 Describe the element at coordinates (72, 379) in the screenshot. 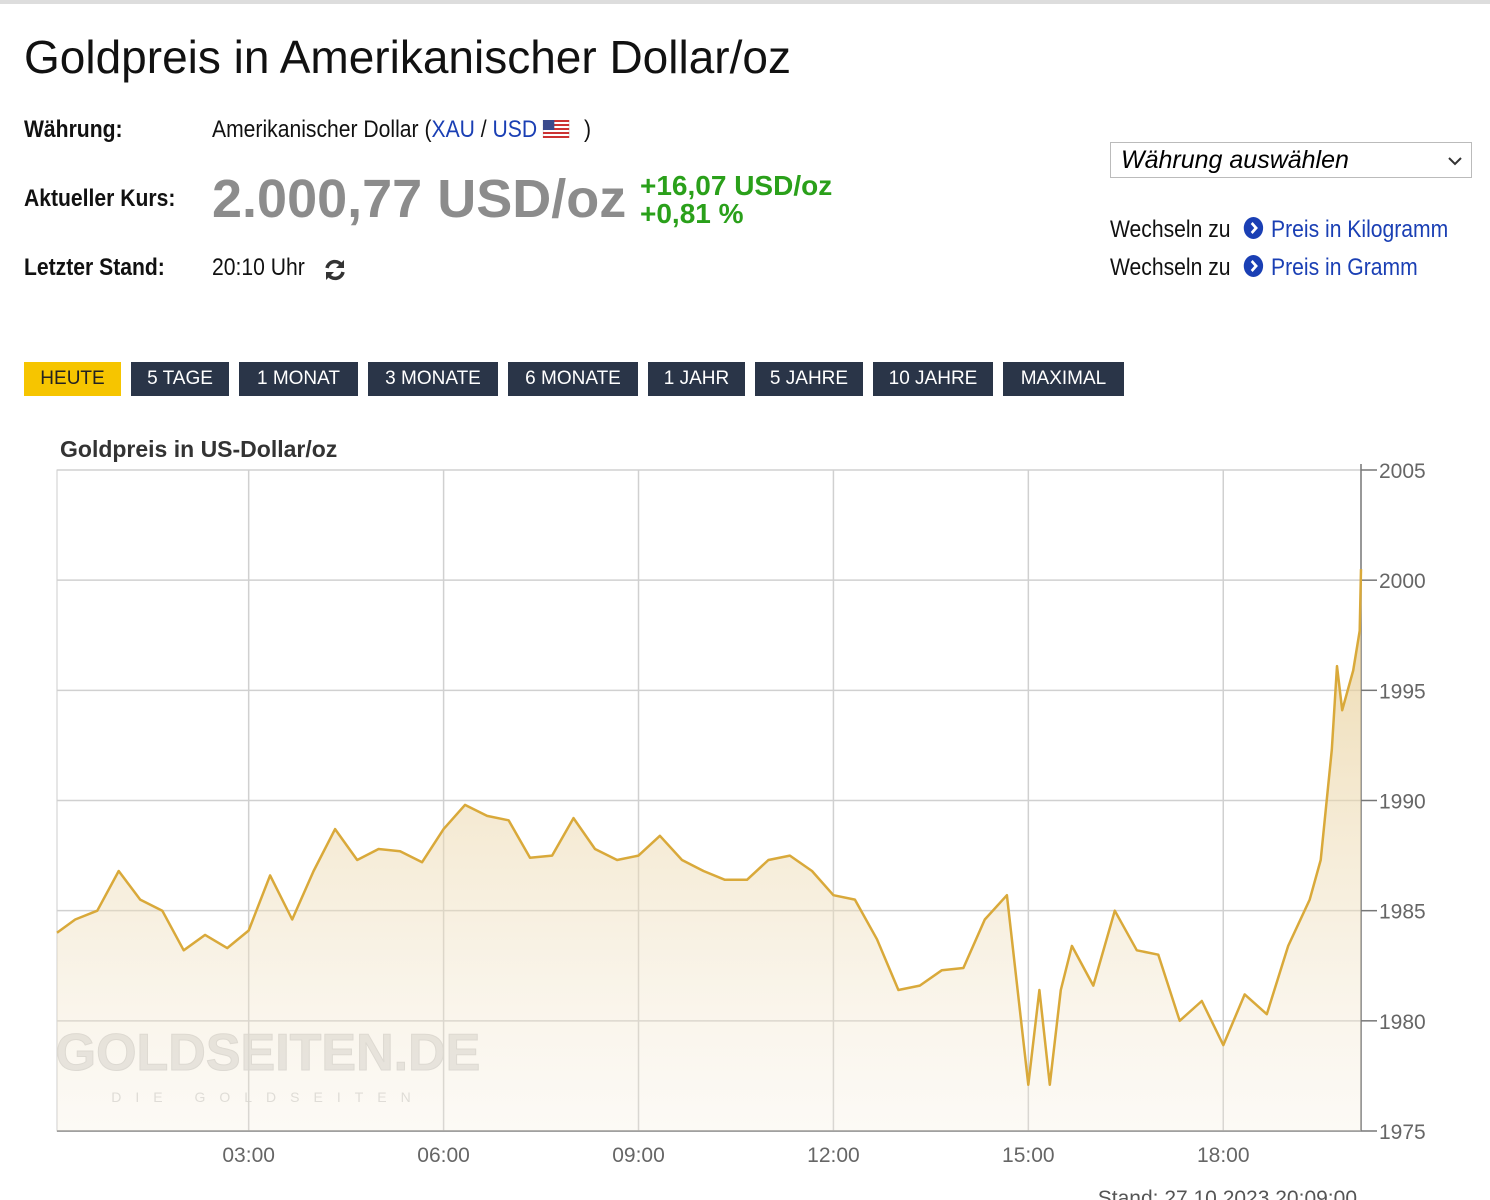

I see `range-tab: HEUTE` at that location.